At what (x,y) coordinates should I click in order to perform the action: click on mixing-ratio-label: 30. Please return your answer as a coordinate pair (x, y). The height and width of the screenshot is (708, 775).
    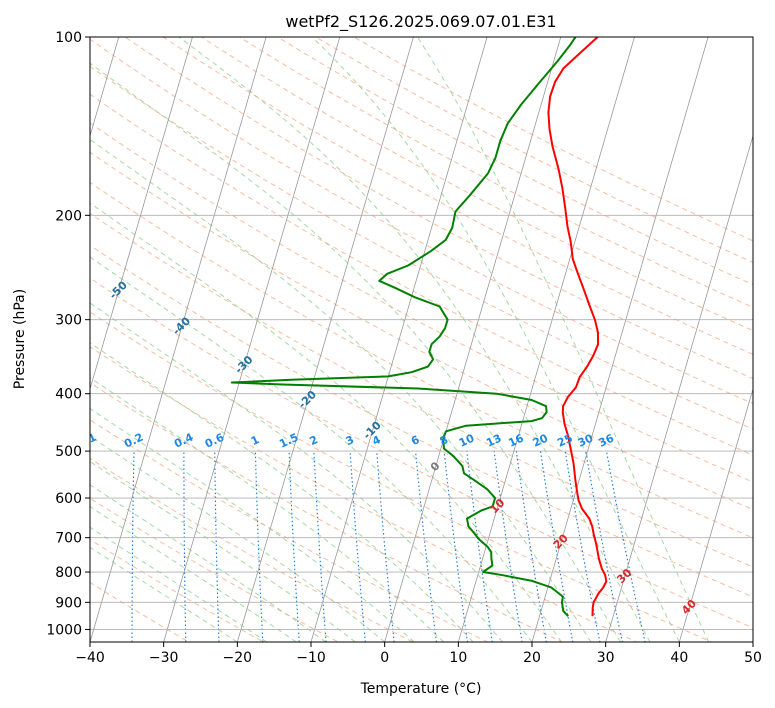
    Looking at the image, I should click on (586, 440).